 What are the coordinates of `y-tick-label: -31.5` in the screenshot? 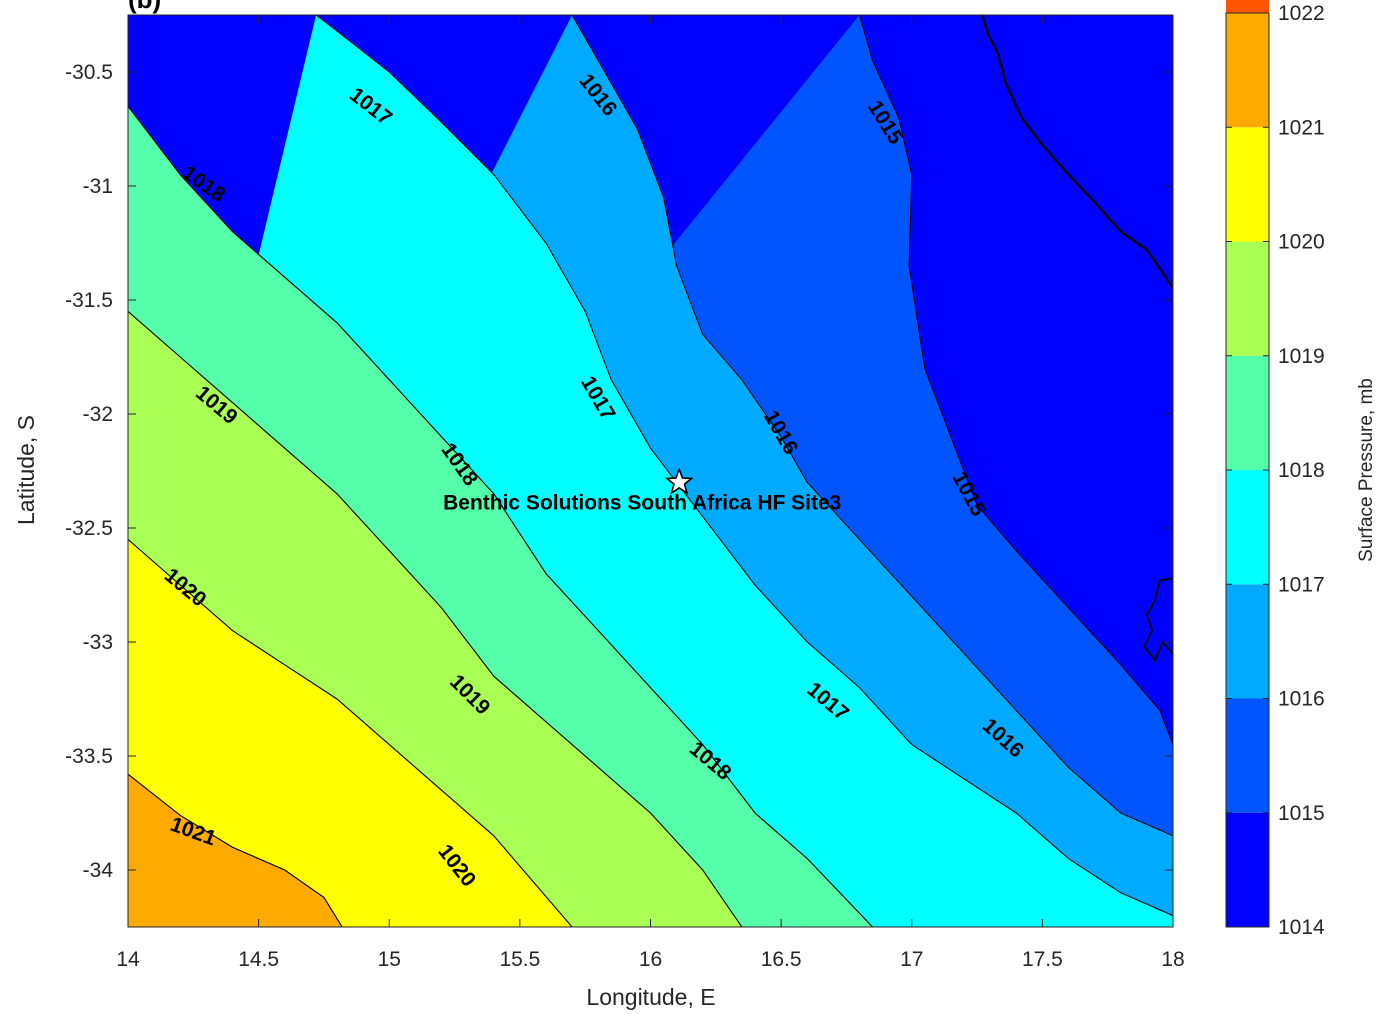 It's located at (89, 300).